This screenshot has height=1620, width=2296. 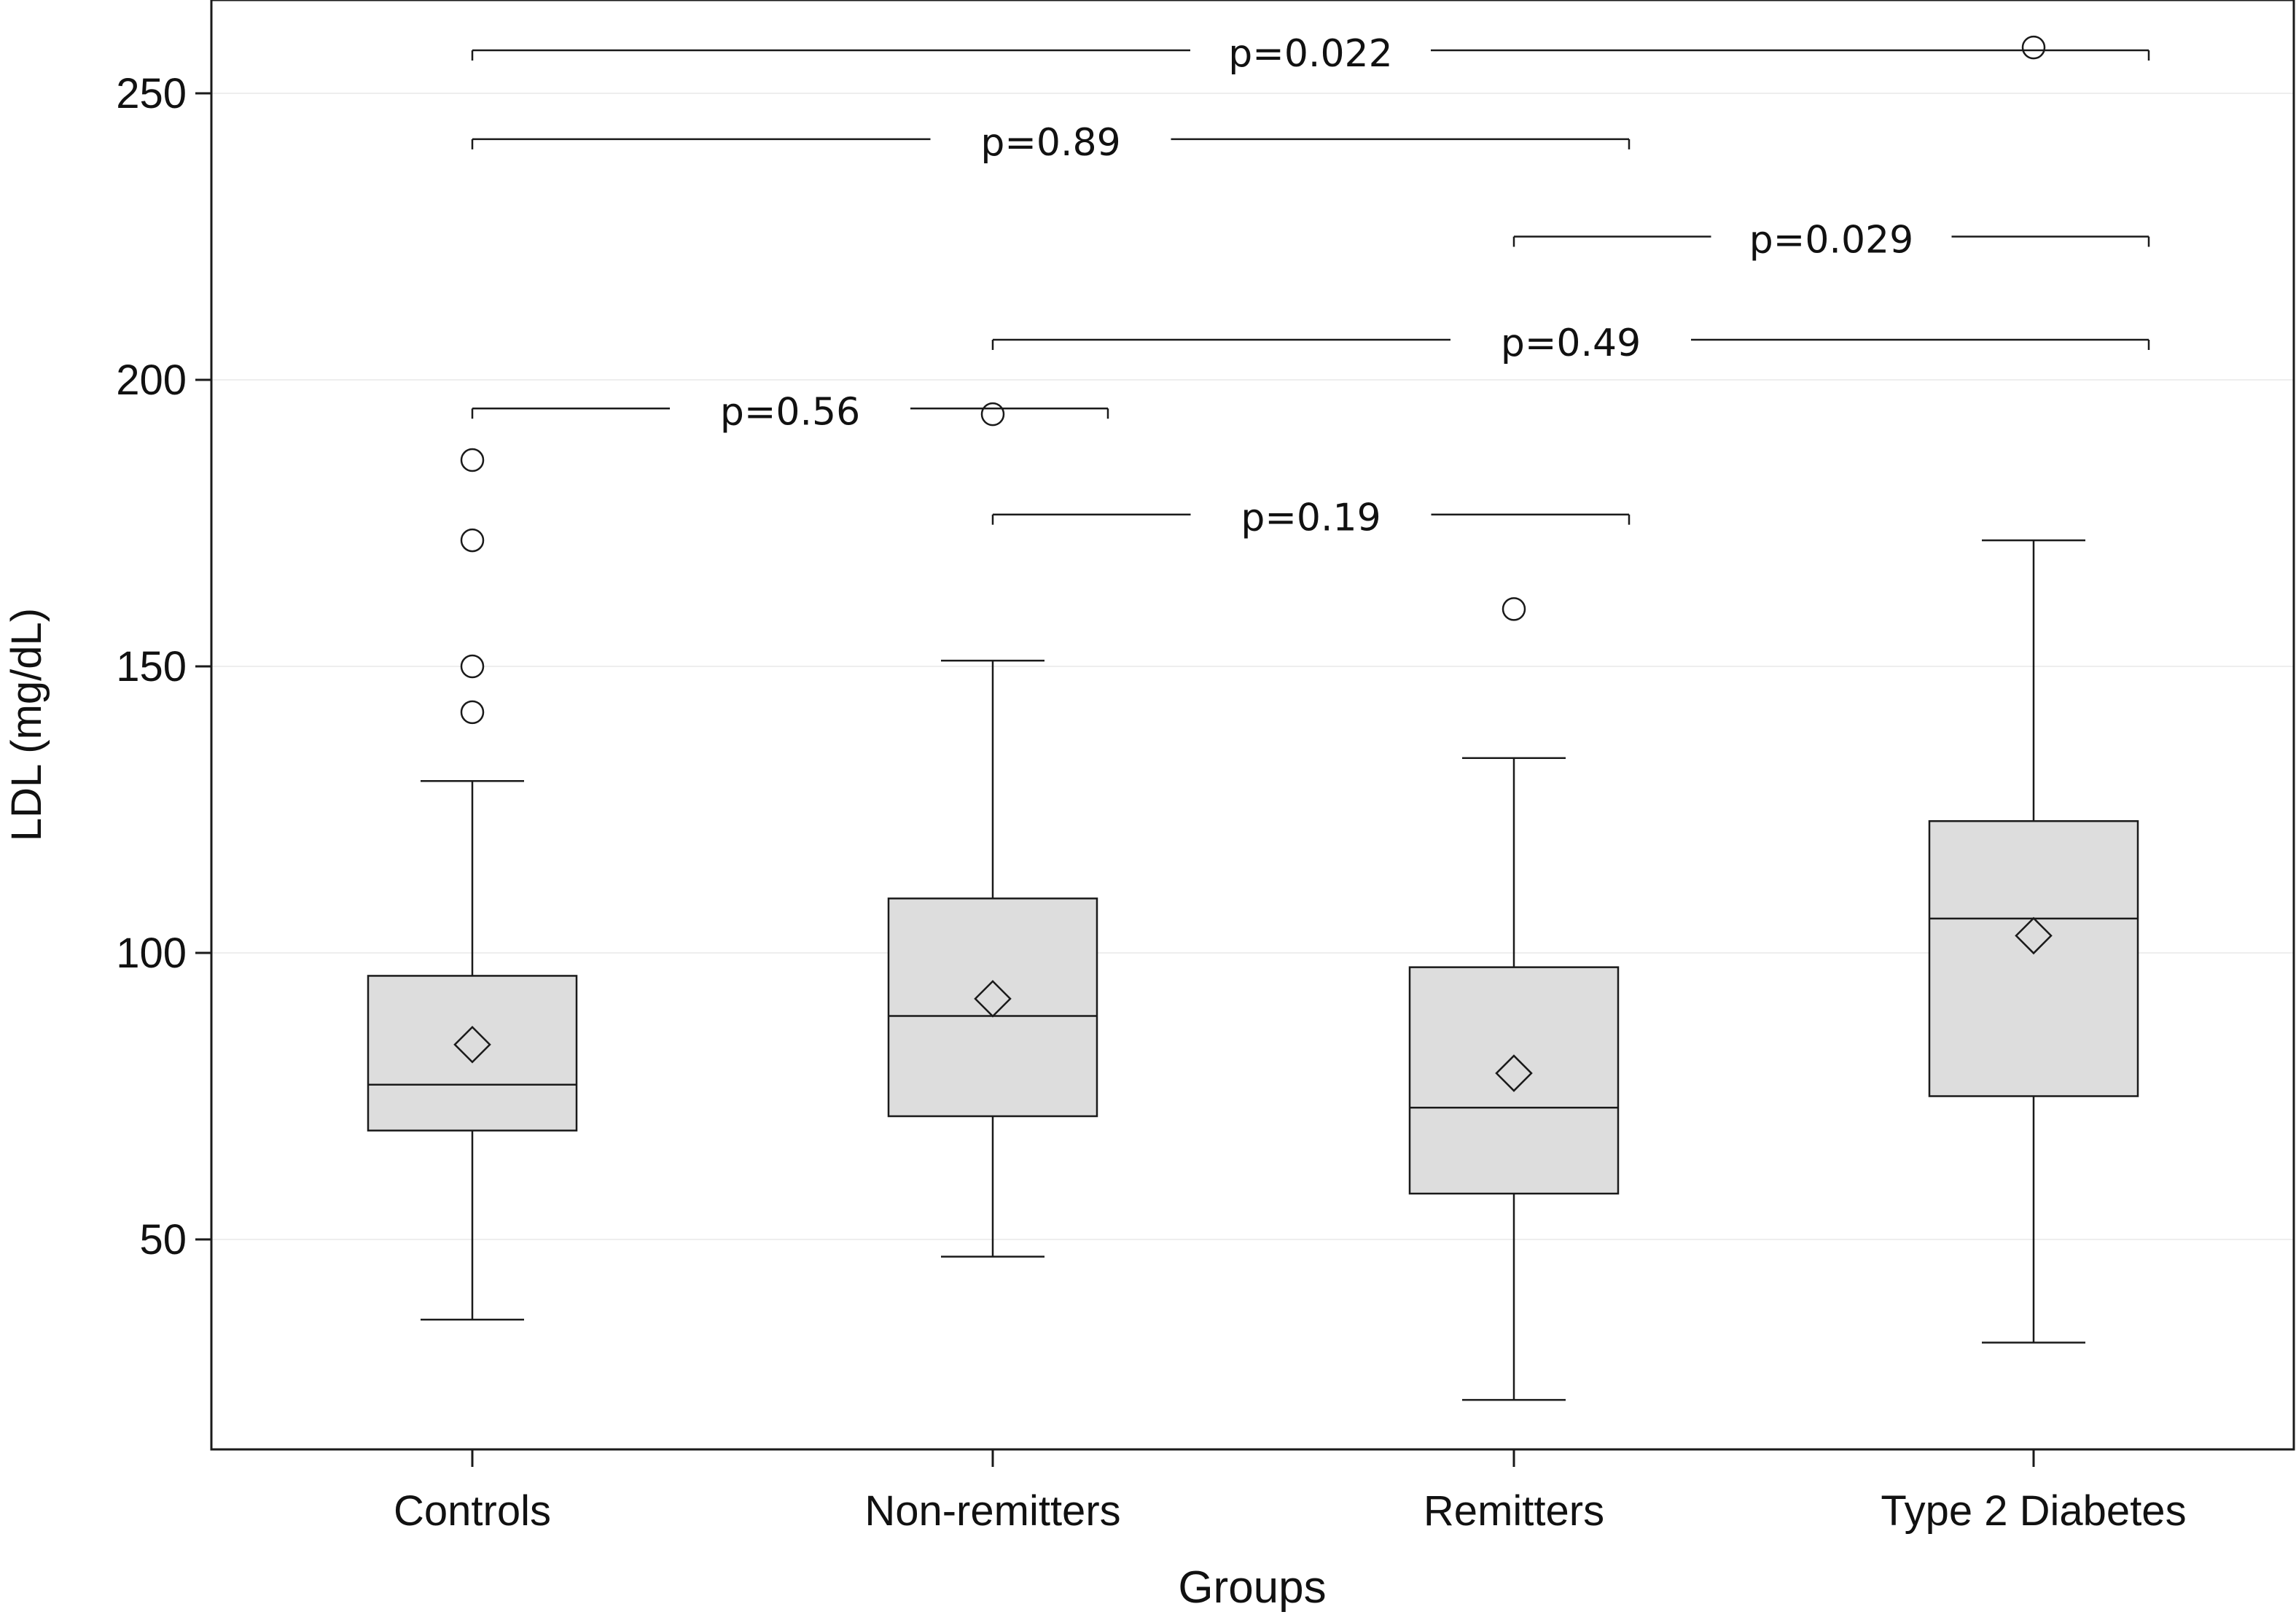 I want to click on y-tick-label-50: 50, so click(x=163, y=1239).